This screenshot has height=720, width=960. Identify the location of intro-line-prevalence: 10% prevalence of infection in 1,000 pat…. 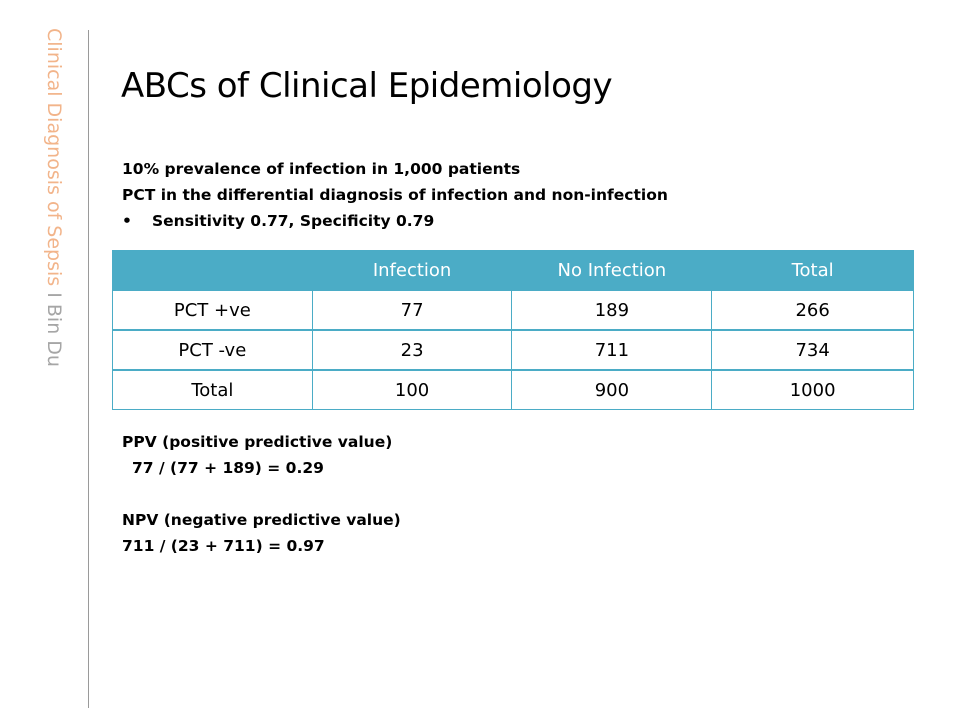
(321, 169).